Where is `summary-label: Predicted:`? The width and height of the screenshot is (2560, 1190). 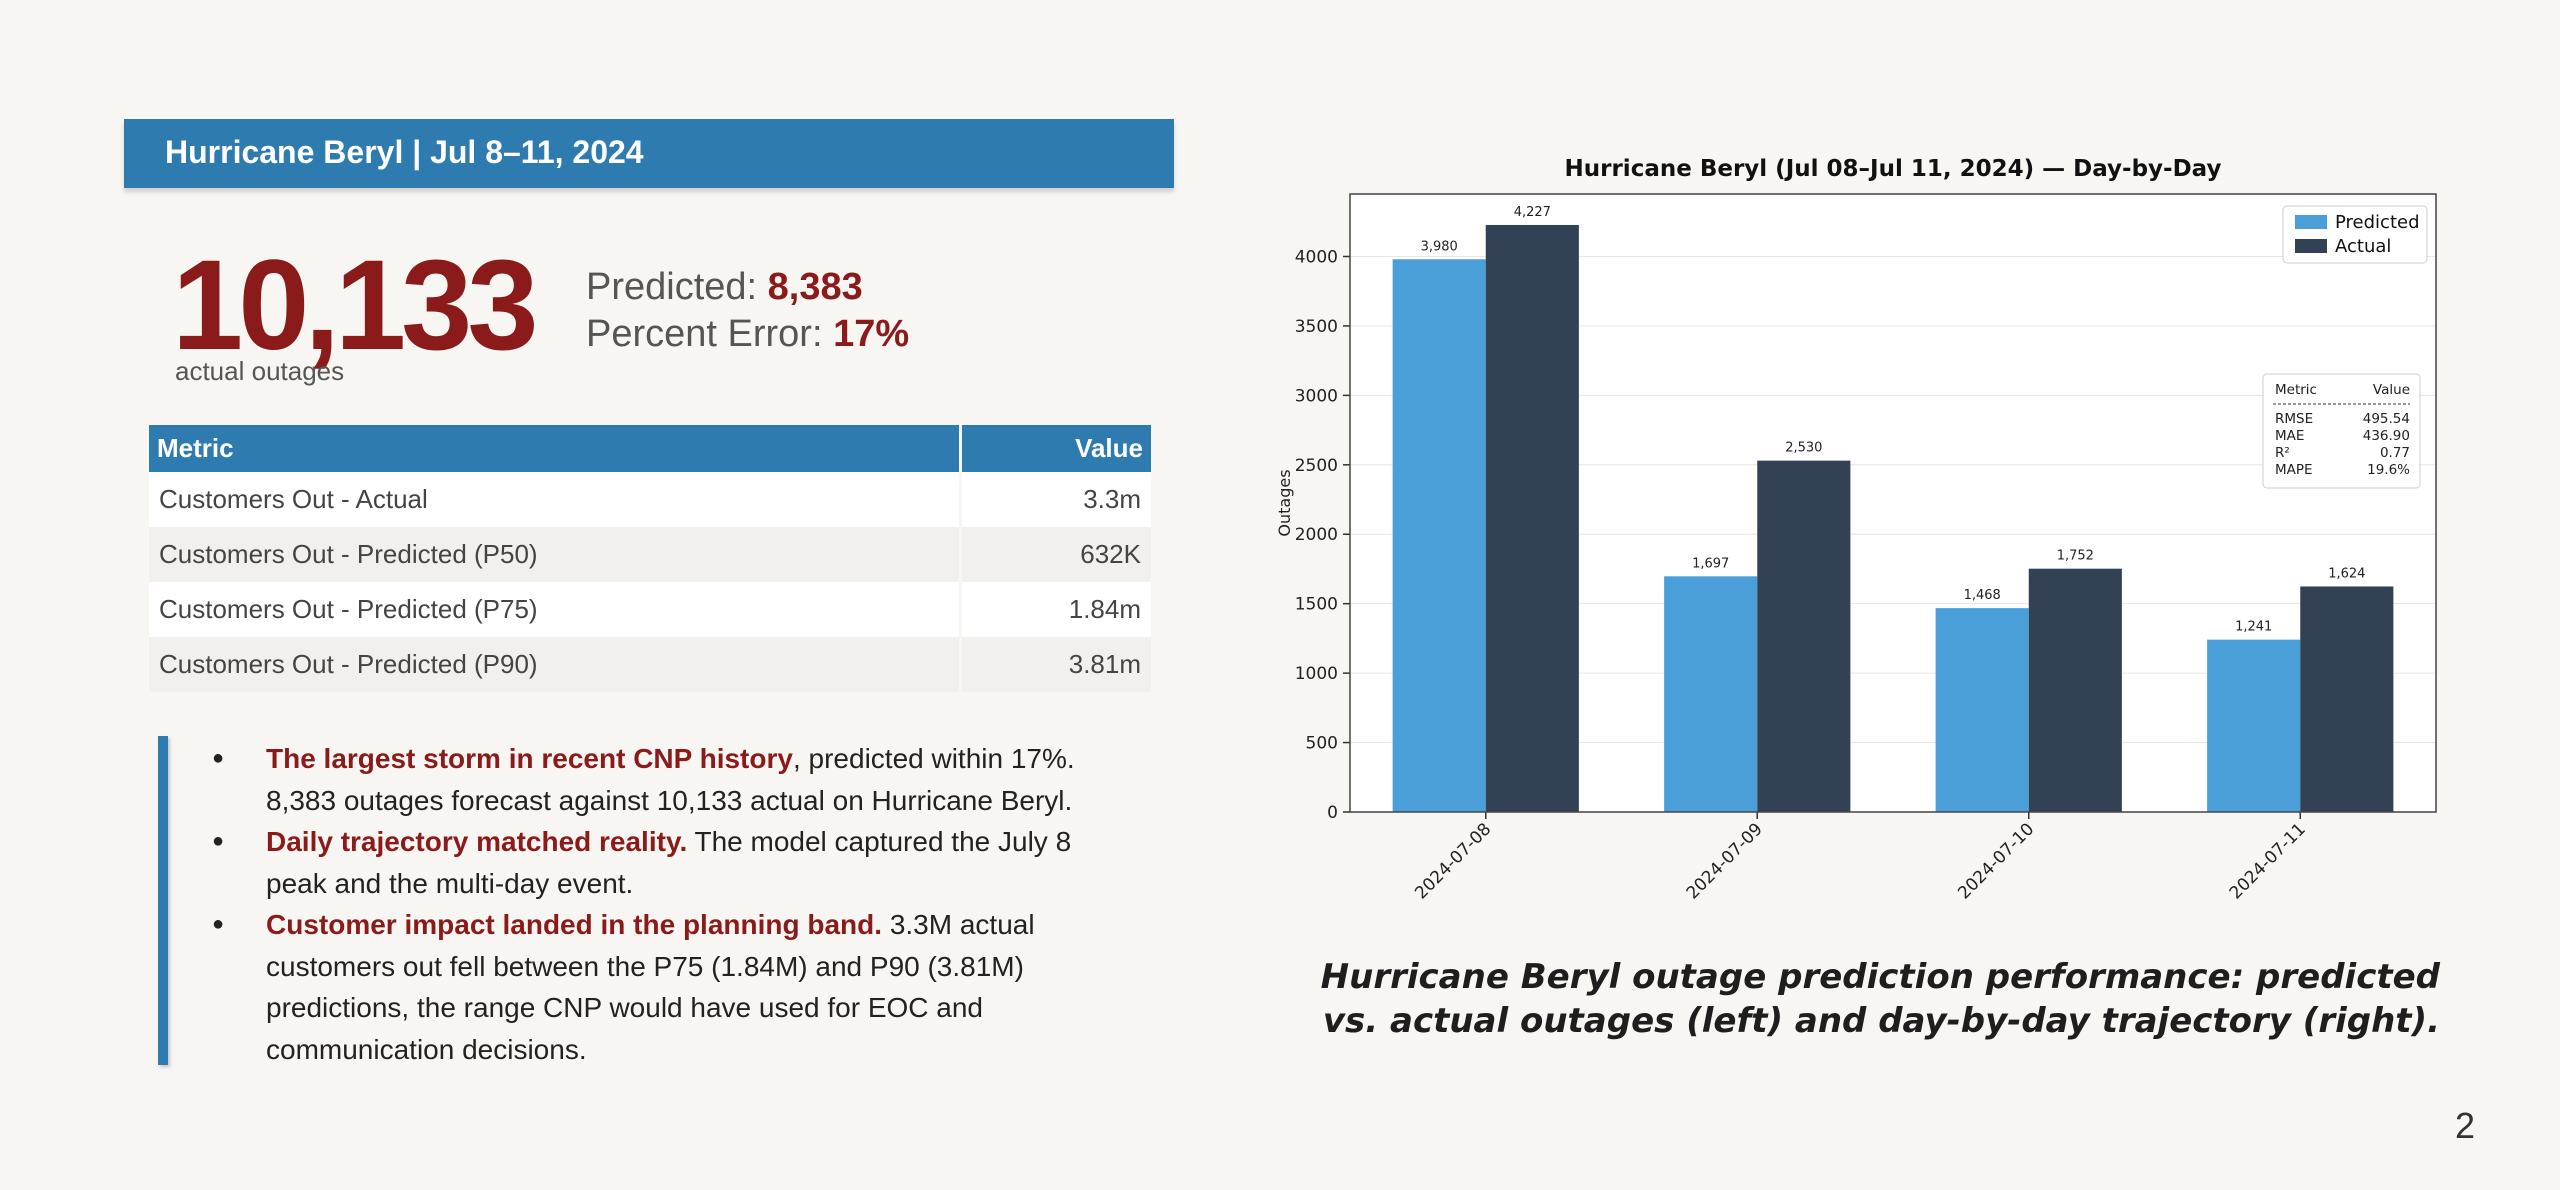 summary-label: Predicted: is located at coordinates (672, 287).